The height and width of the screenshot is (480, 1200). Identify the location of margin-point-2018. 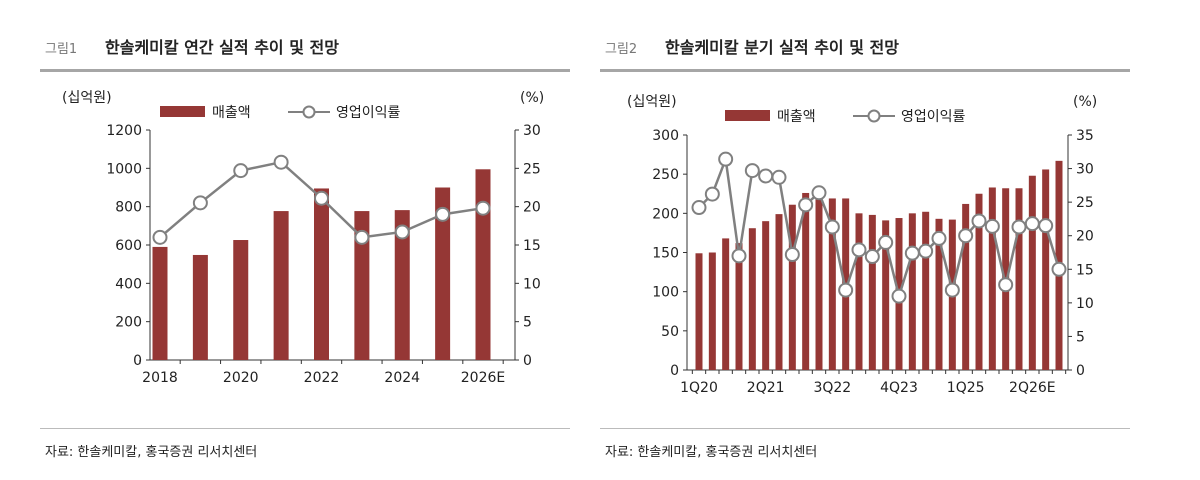
(160, 237).